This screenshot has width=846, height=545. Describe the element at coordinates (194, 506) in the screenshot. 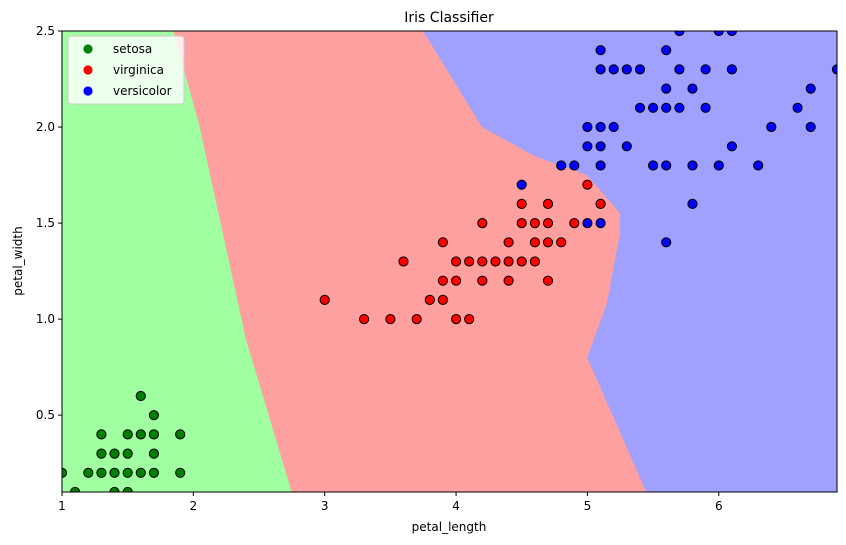

I see `x-tick-label: 2` at that location.